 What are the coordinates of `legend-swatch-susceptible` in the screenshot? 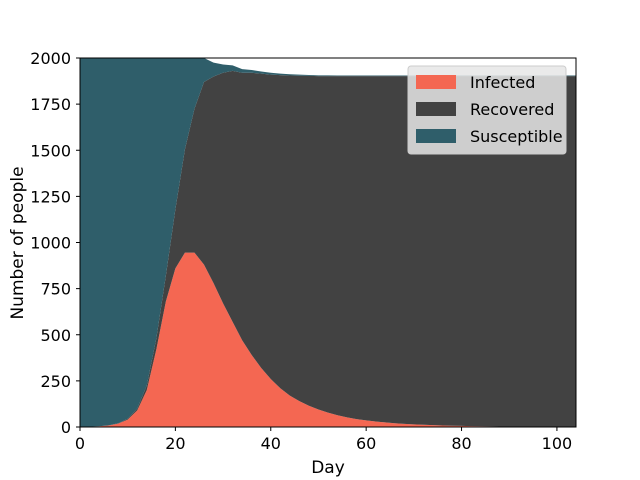 It's located at (436, 136).